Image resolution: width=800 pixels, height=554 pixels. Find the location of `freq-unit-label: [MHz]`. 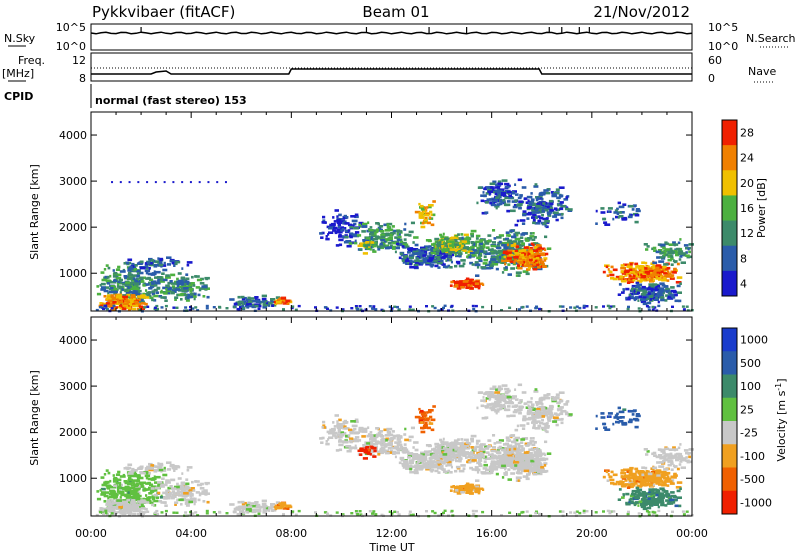

freq-unit-label: [MHz] is located at coordinates (18, 73).